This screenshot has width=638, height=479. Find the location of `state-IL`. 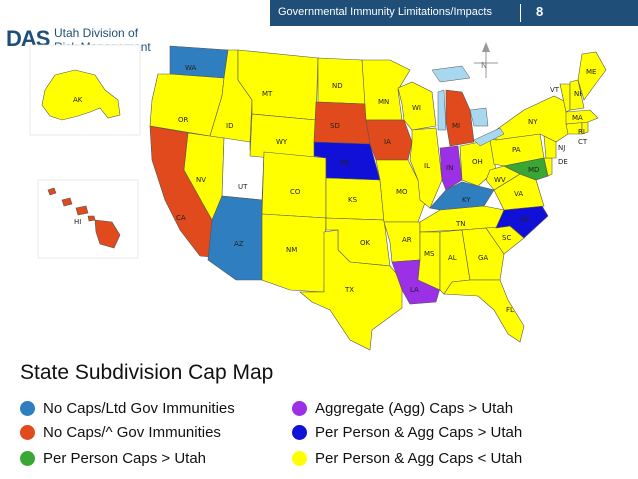

state-IL is located at coordinates (426, 168).